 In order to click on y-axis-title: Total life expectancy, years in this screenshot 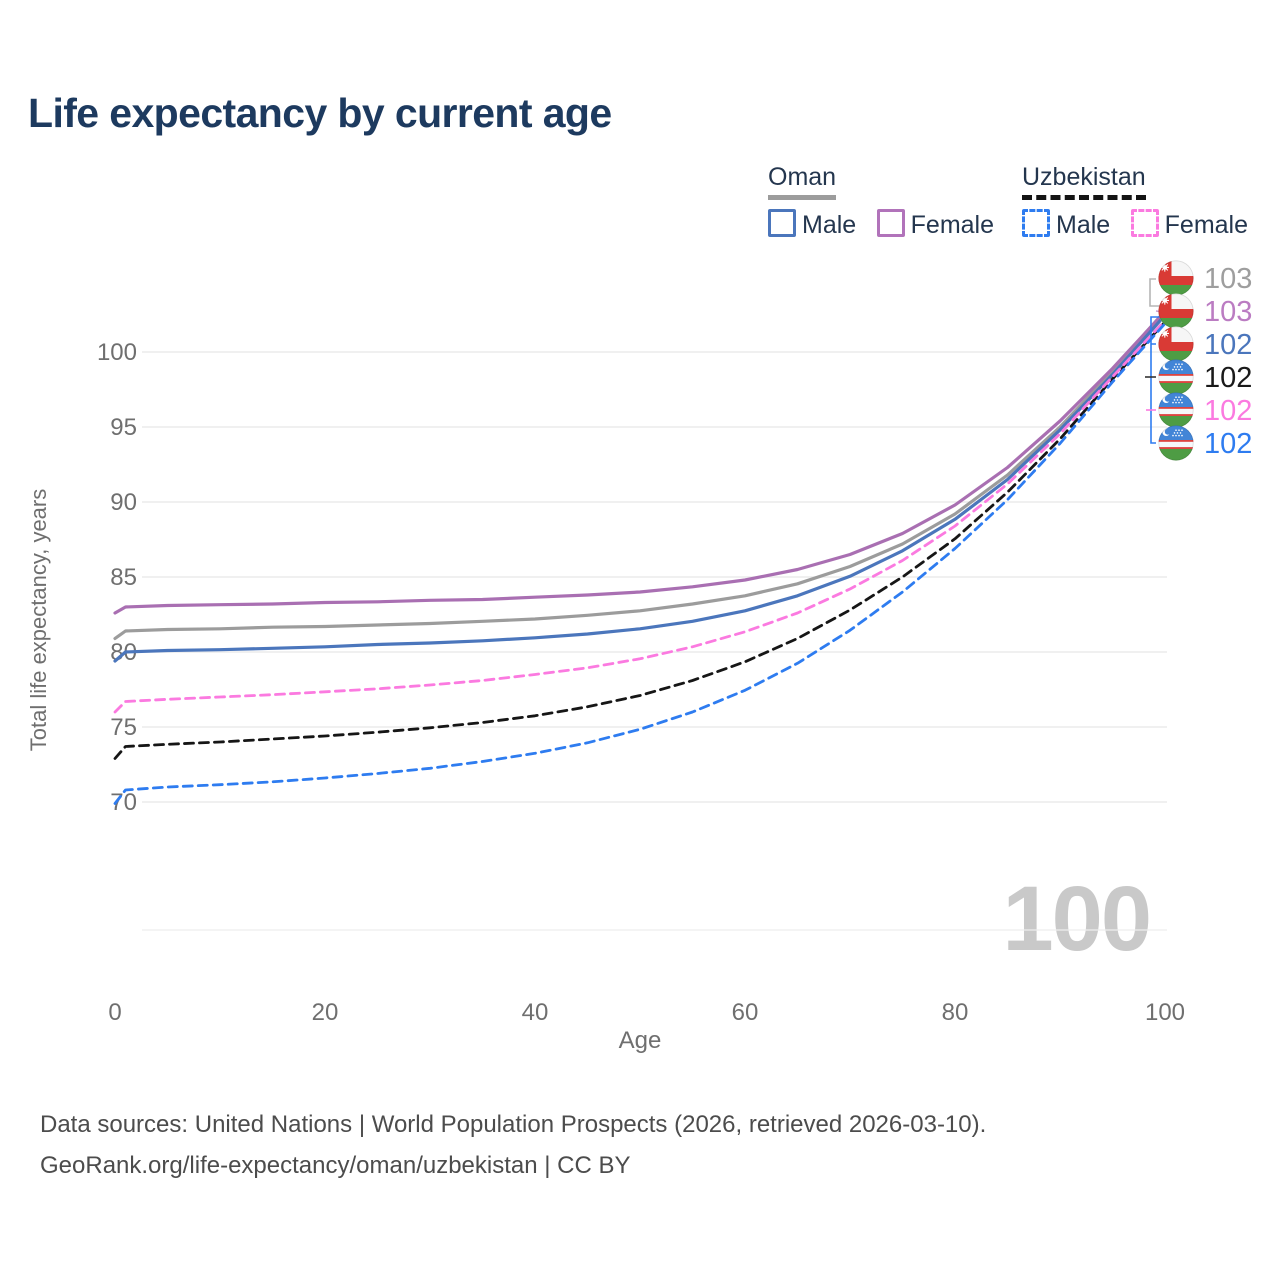, I will do `click(38, 620)`.